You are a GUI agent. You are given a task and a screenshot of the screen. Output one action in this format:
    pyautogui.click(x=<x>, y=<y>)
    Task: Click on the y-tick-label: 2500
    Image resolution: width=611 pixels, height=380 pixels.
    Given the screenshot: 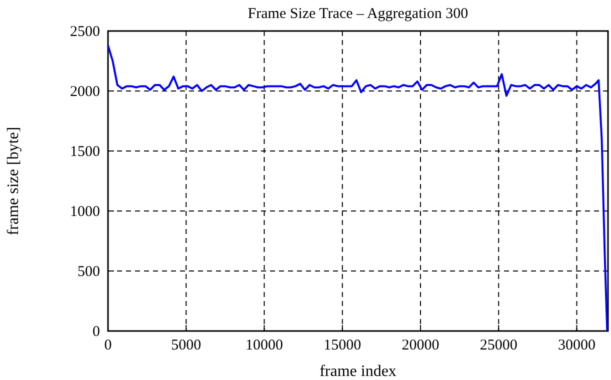 What is the action you would take?
    pyautogui.click(x=85, y=32)
    